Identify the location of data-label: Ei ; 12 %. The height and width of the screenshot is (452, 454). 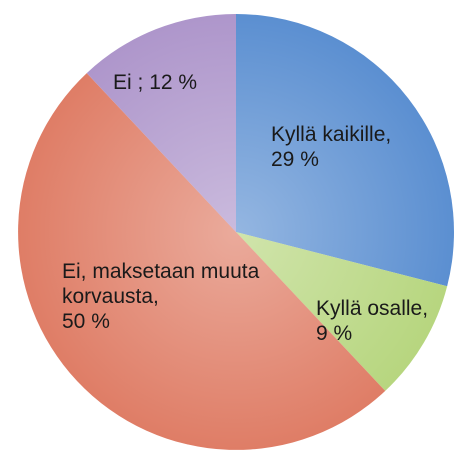
(188, 82).